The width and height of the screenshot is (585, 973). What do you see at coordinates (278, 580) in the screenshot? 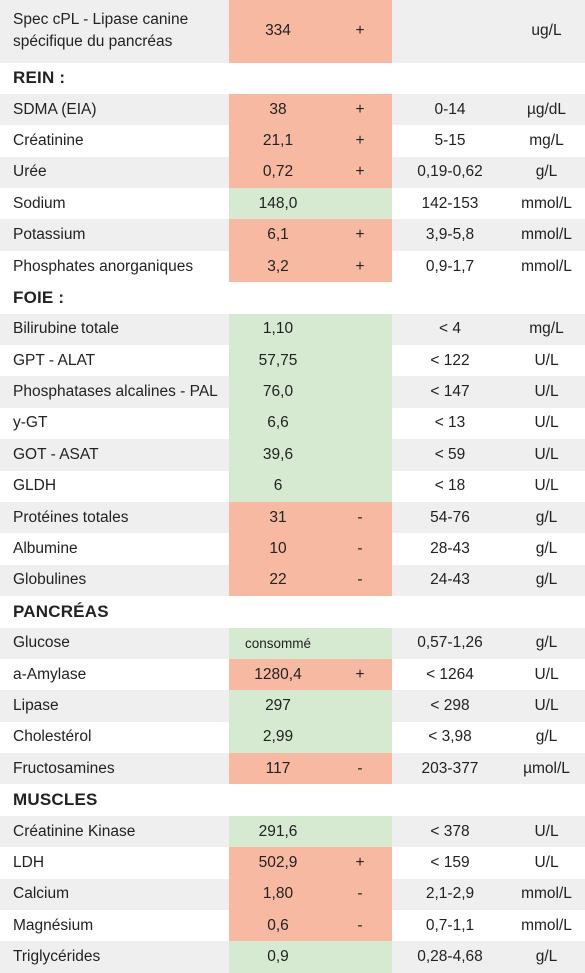
I see `result-value: 22` at bounding box center [278, 580].